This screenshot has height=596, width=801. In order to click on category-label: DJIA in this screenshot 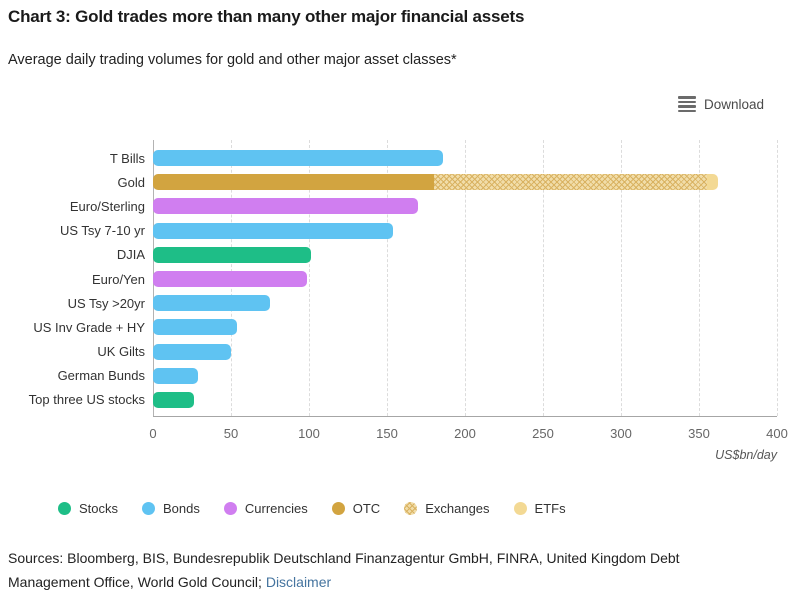, I will do `click(130, 255)`.